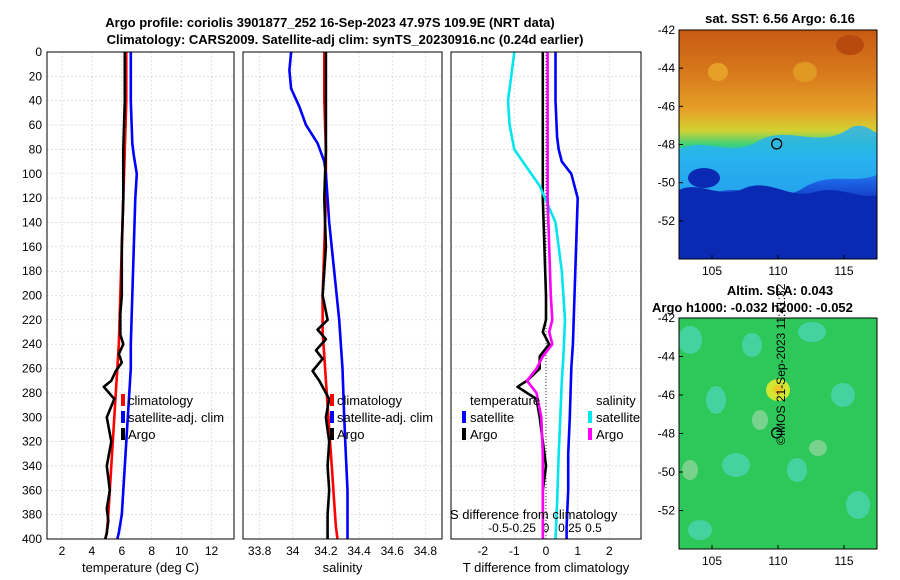 This screenshot has width=900, height=580. Describe the element at coordinates (32, 515) in the screenshot. I see `depth-tick-label: 380` at that location.